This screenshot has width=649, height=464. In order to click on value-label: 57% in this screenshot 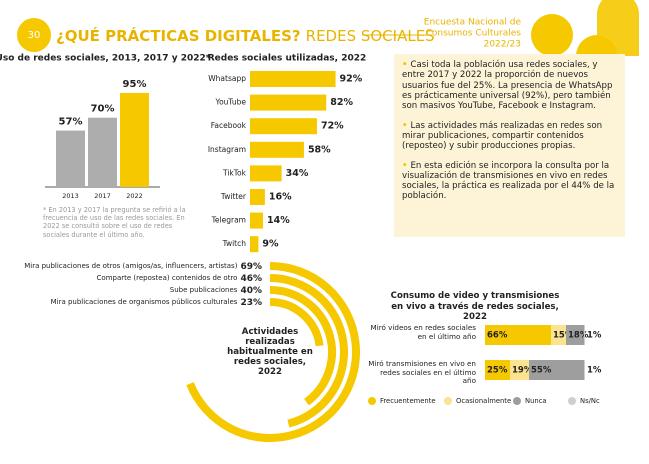, I will do `click(71, 122)`.